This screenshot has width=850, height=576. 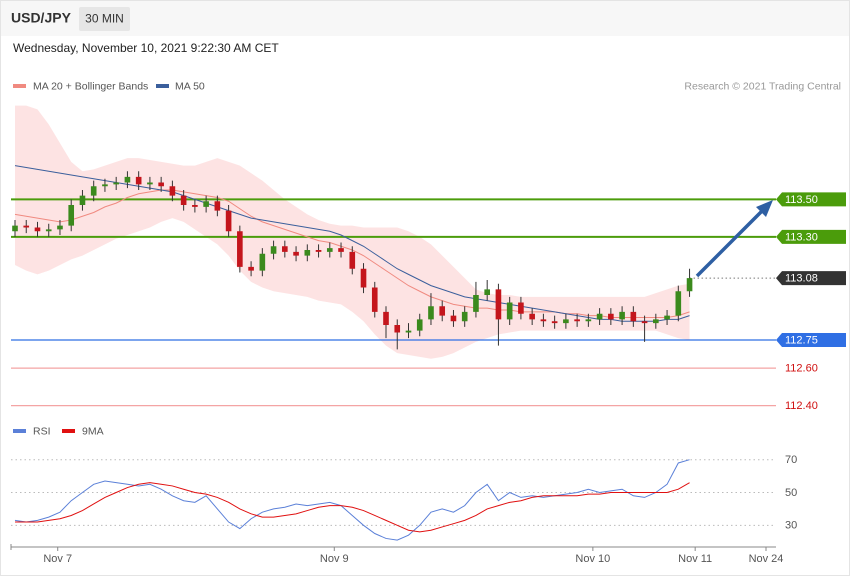 What do you see at coordinates (41, 18) in the screenshot?
I see `symbol: USD/JPY` at bounding box center [41, 18].